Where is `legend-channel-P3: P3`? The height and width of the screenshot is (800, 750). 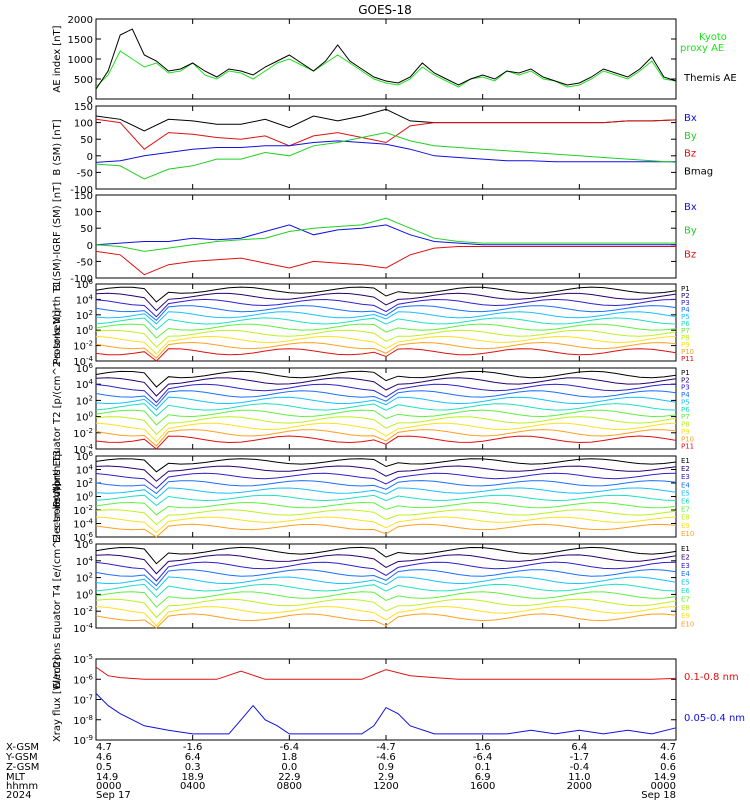 legend-channel-P3: P3 is located at coordinates (685, 303).